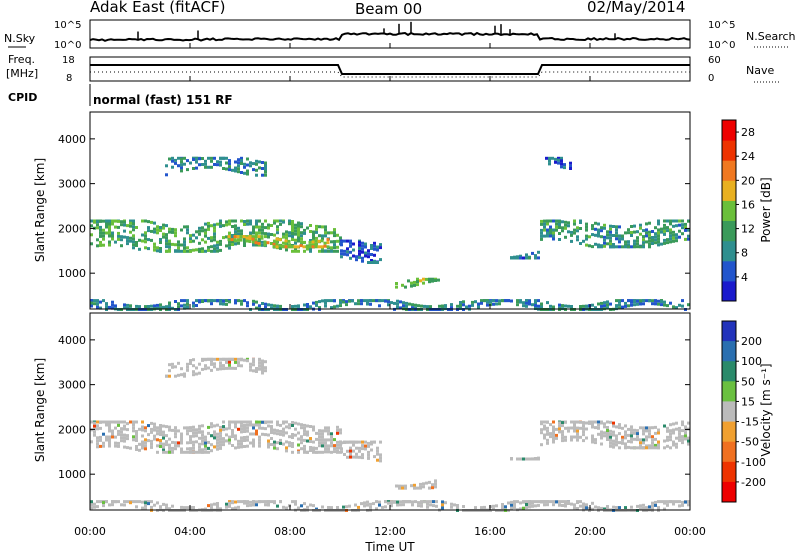 The height and width of the screenshot is (554, 800). Describe the element at coordinates (744, 253) in the screenshot. I see `colorbar-tick-label: 8` at that location.